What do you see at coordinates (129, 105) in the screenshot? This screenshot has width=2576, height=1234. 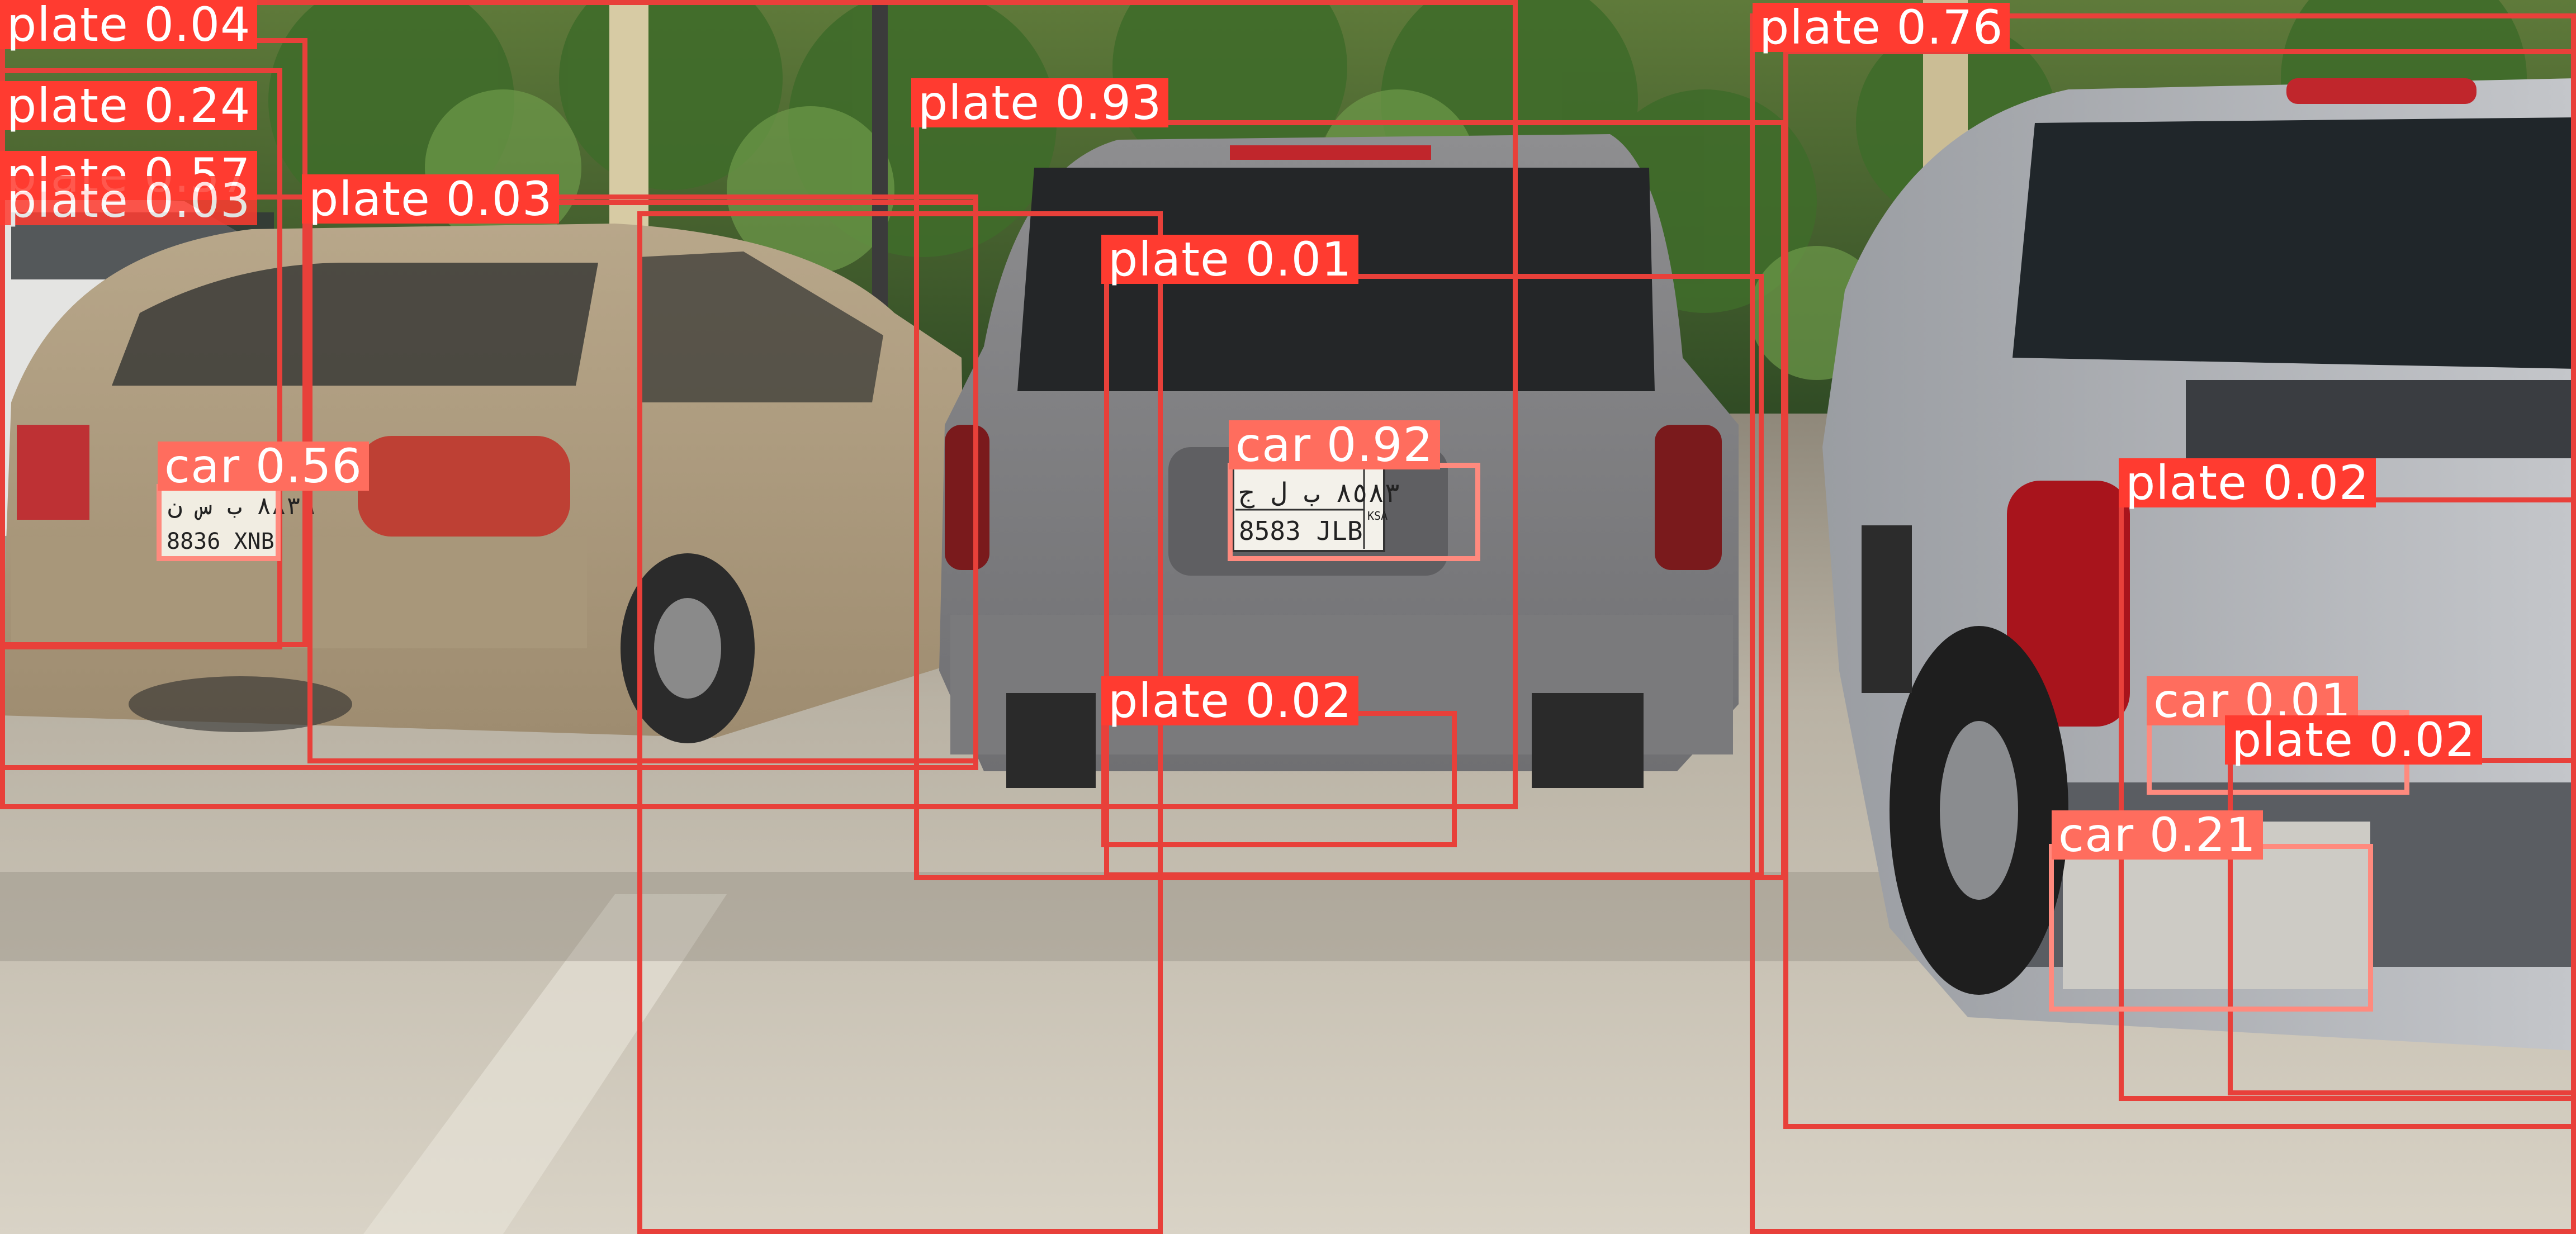 I see `detection-label: plate 0.24` at bounding box center [129, 105].